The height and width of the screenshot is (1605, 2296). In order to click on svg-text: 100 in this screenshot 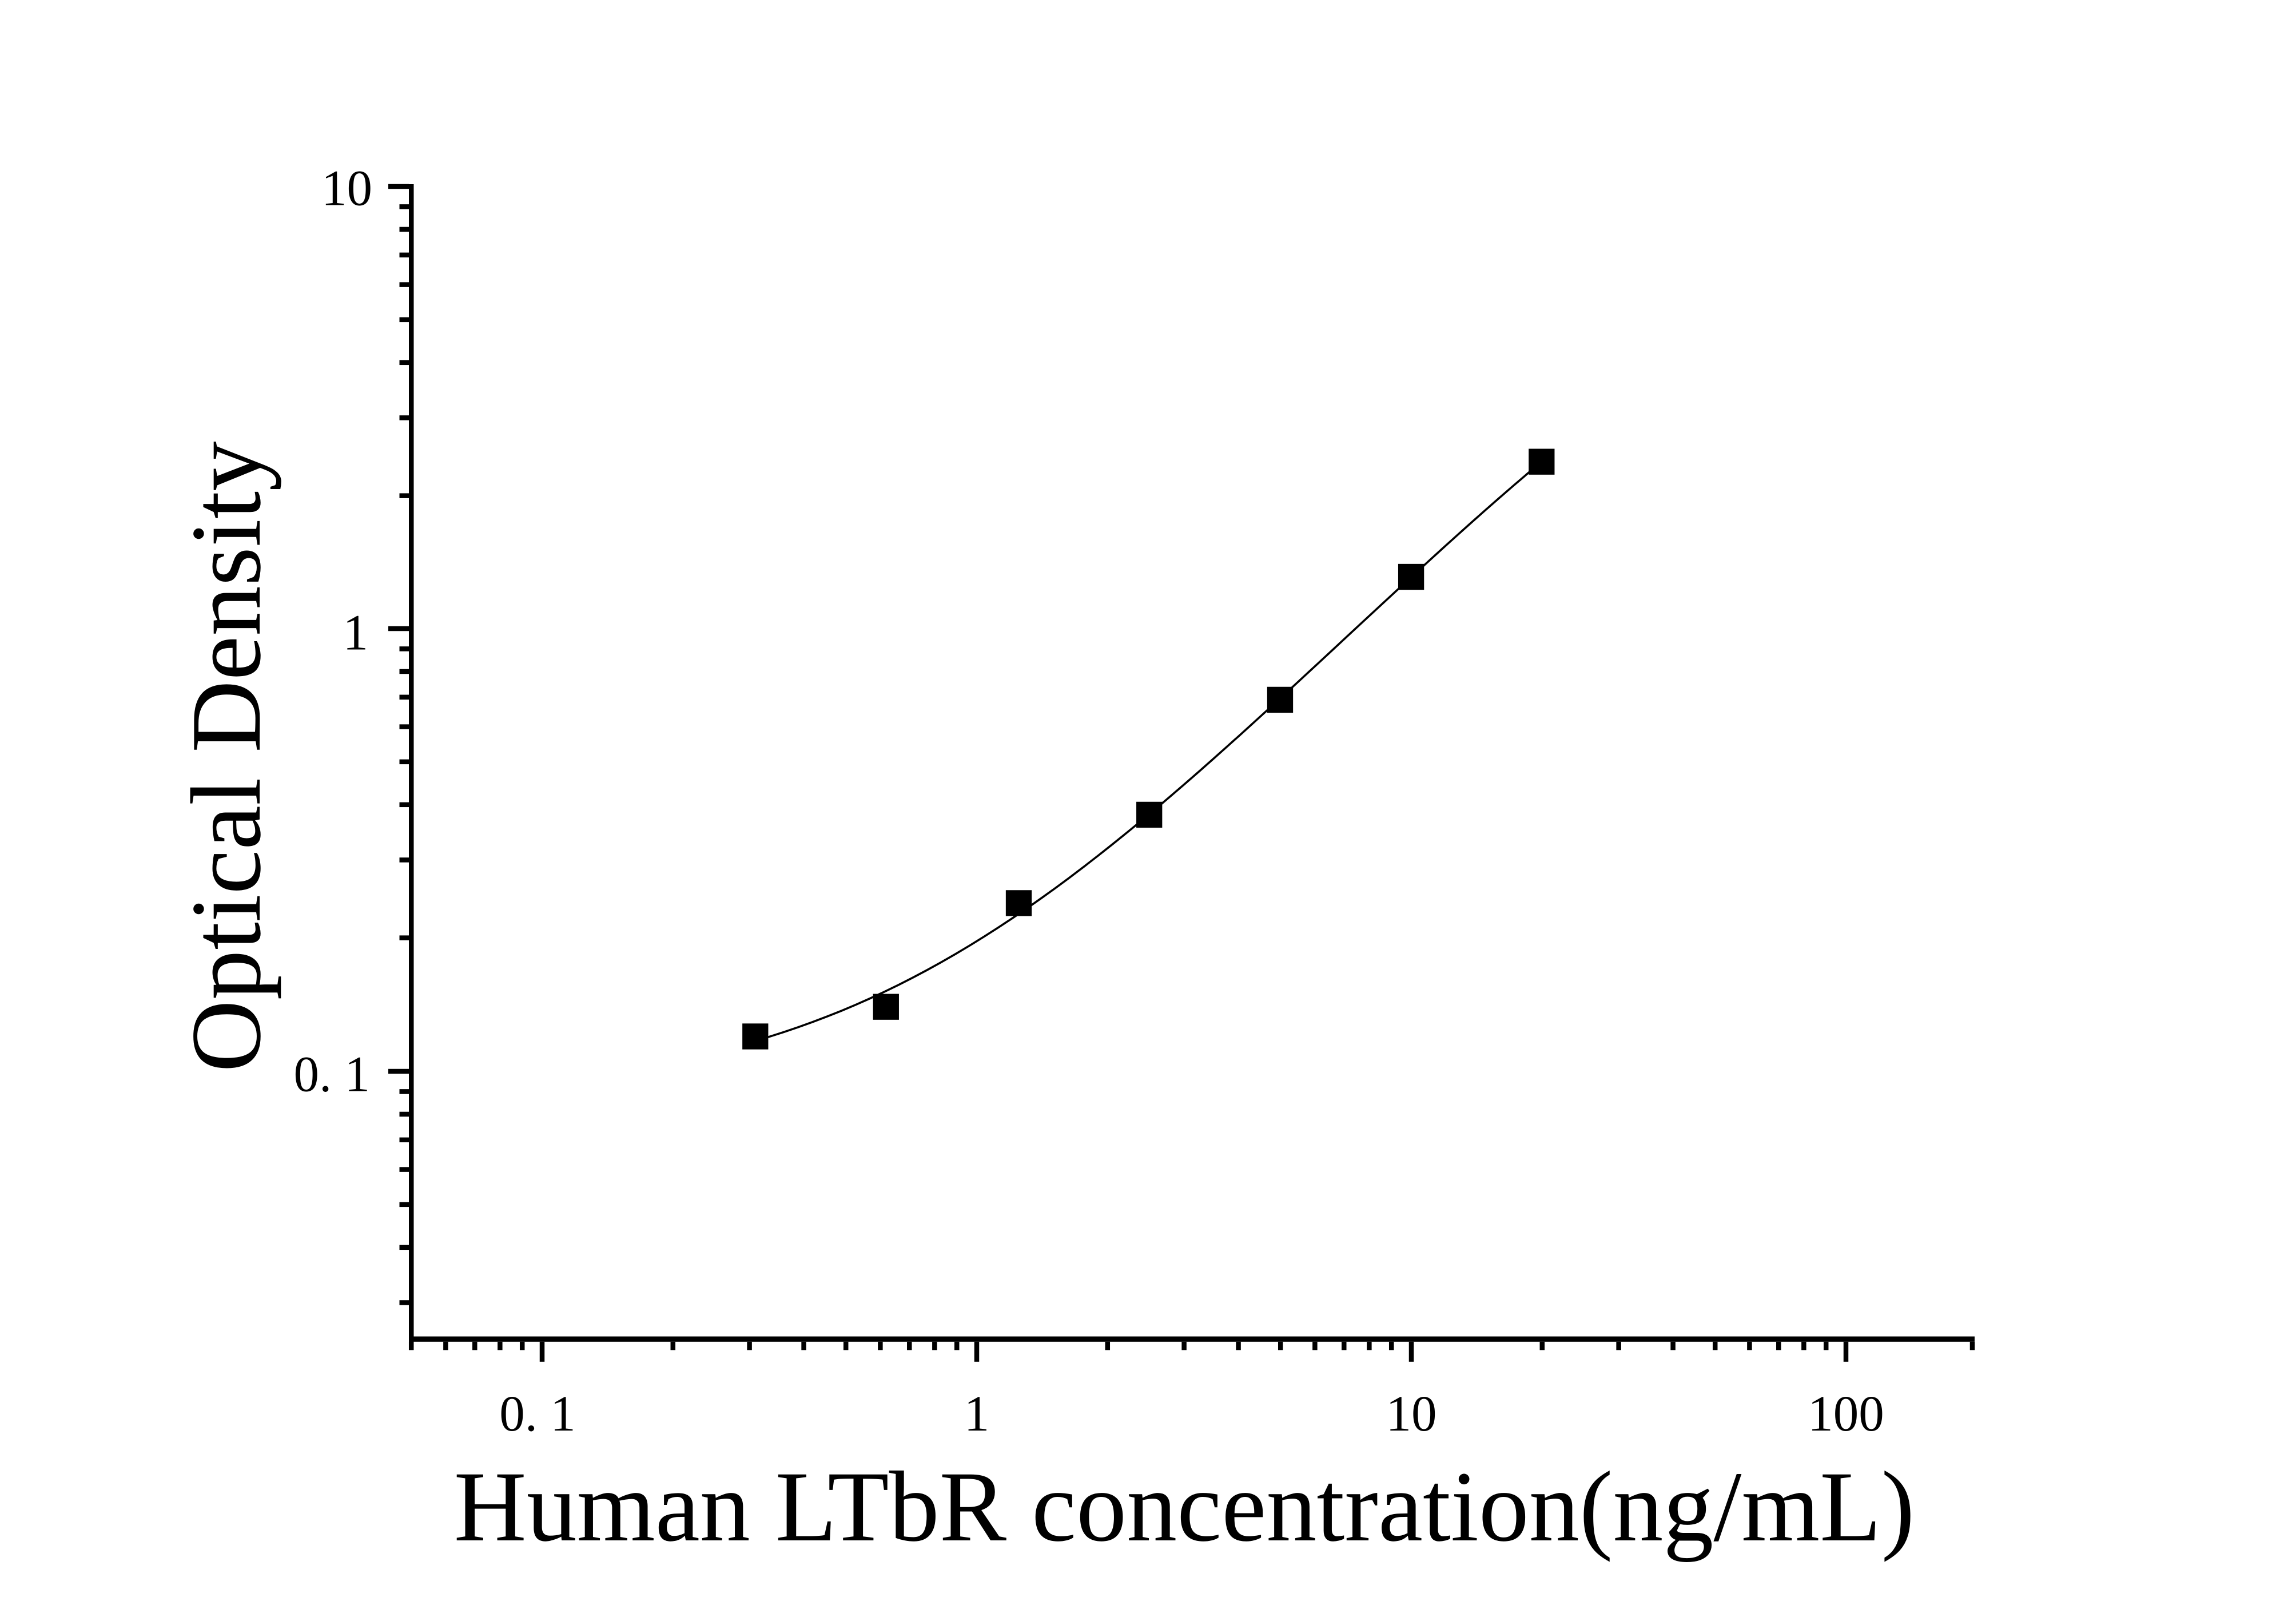, I will do `click(1846, 1414)`.